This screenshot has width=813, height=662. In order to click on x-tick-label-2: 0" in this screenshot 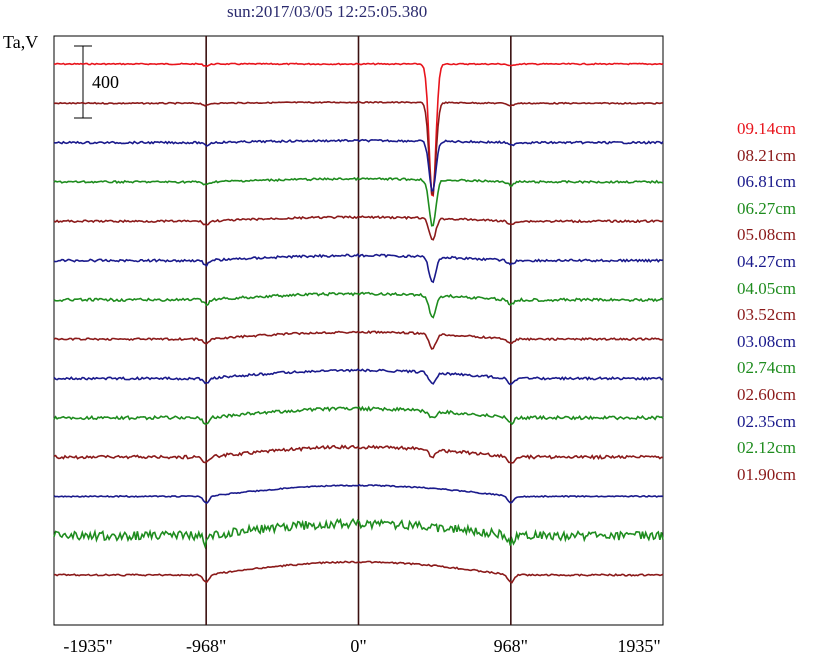, I will do `click(358, 646)`.